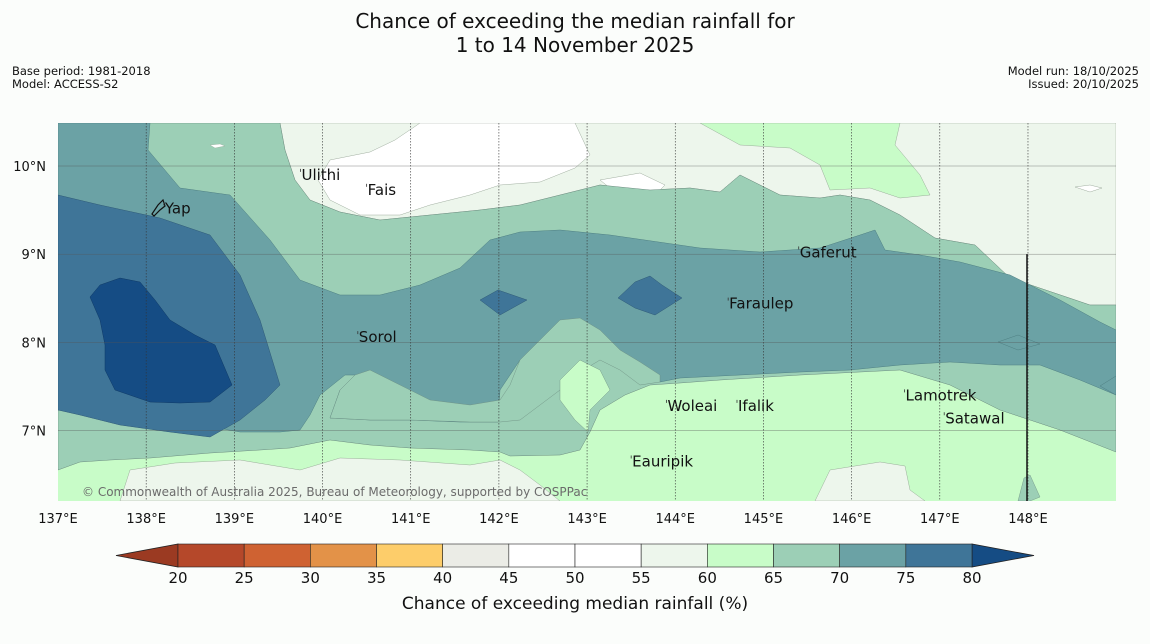  I want to click on issued-date: Issued: 20/10/2025, so click(1083, 84).